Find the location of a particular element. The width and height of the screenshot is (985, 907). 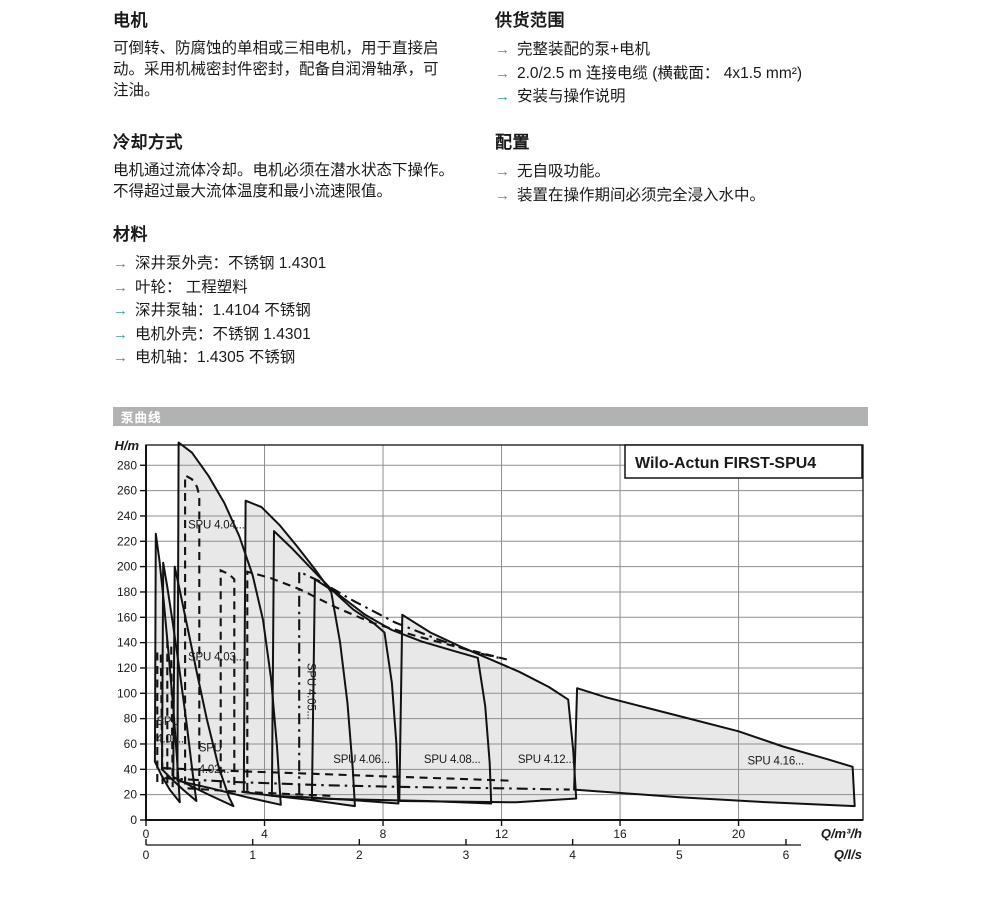

config-list: → 无自吸功能。 → 装置在操作期间必须完全浸入水中。 is located at coordinates (690, 183).